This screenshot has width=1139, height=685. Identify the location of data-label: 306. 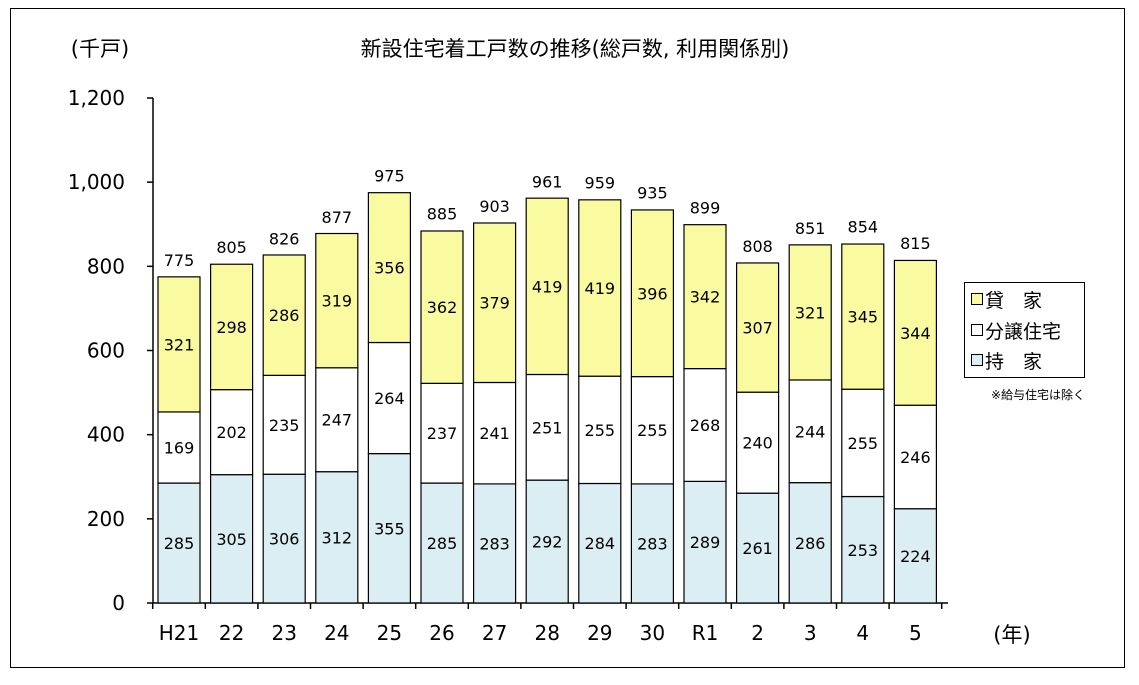
(284, 539).